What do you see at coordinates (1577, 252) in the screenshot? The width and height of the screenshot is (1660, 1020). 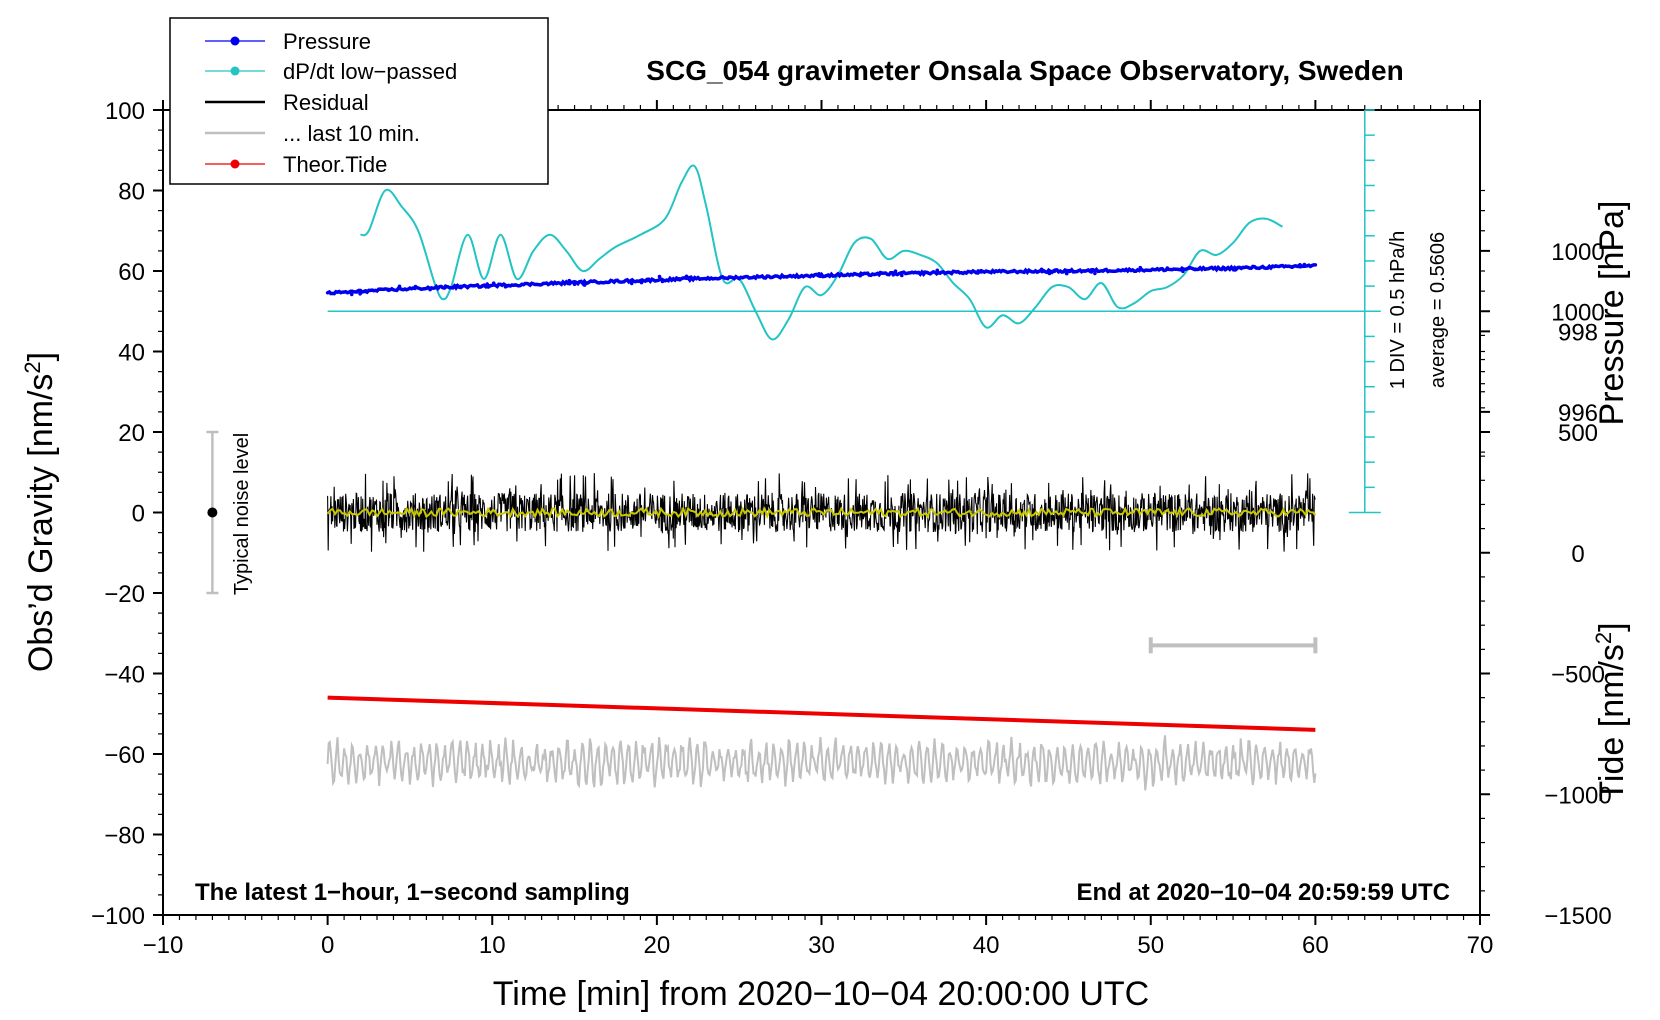 I see `pressure-tick-label: 1000` at bounding box center [1577, 252].